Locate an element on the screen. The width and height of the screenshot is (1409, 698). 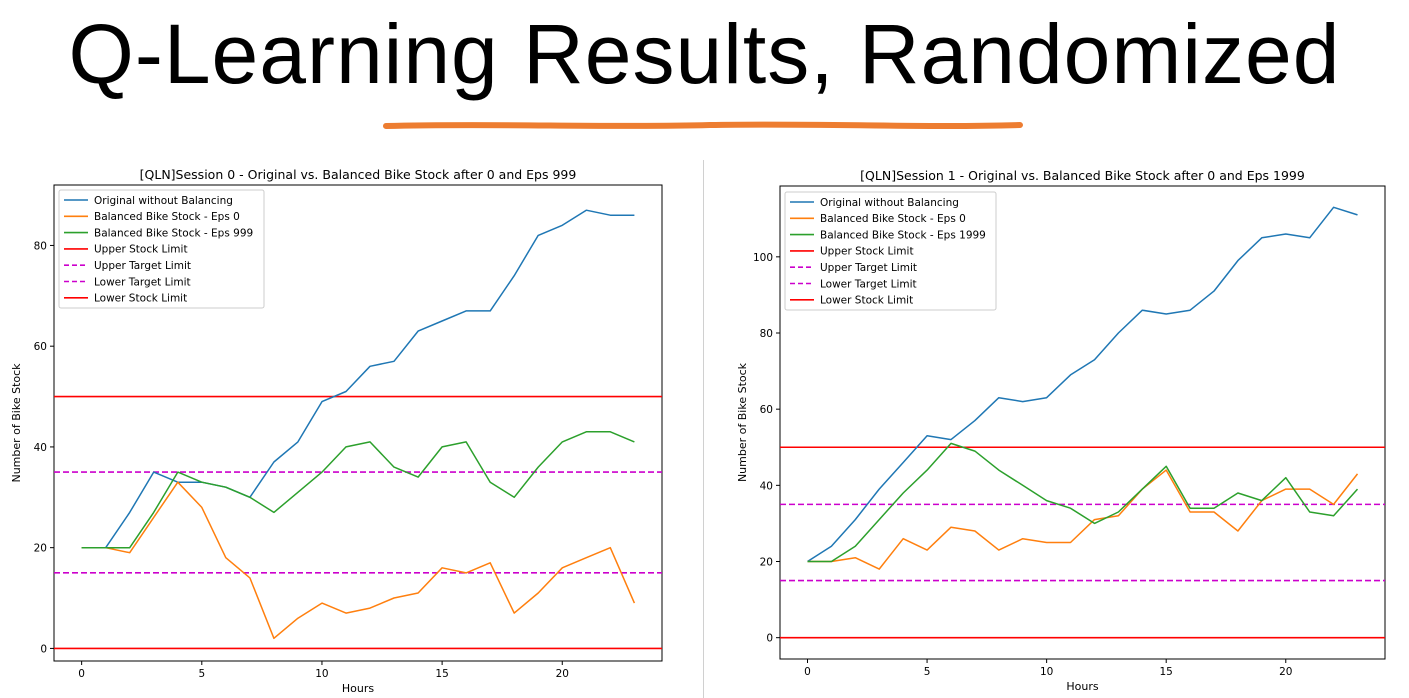
panel-divider is located at coordinates (703, 429).